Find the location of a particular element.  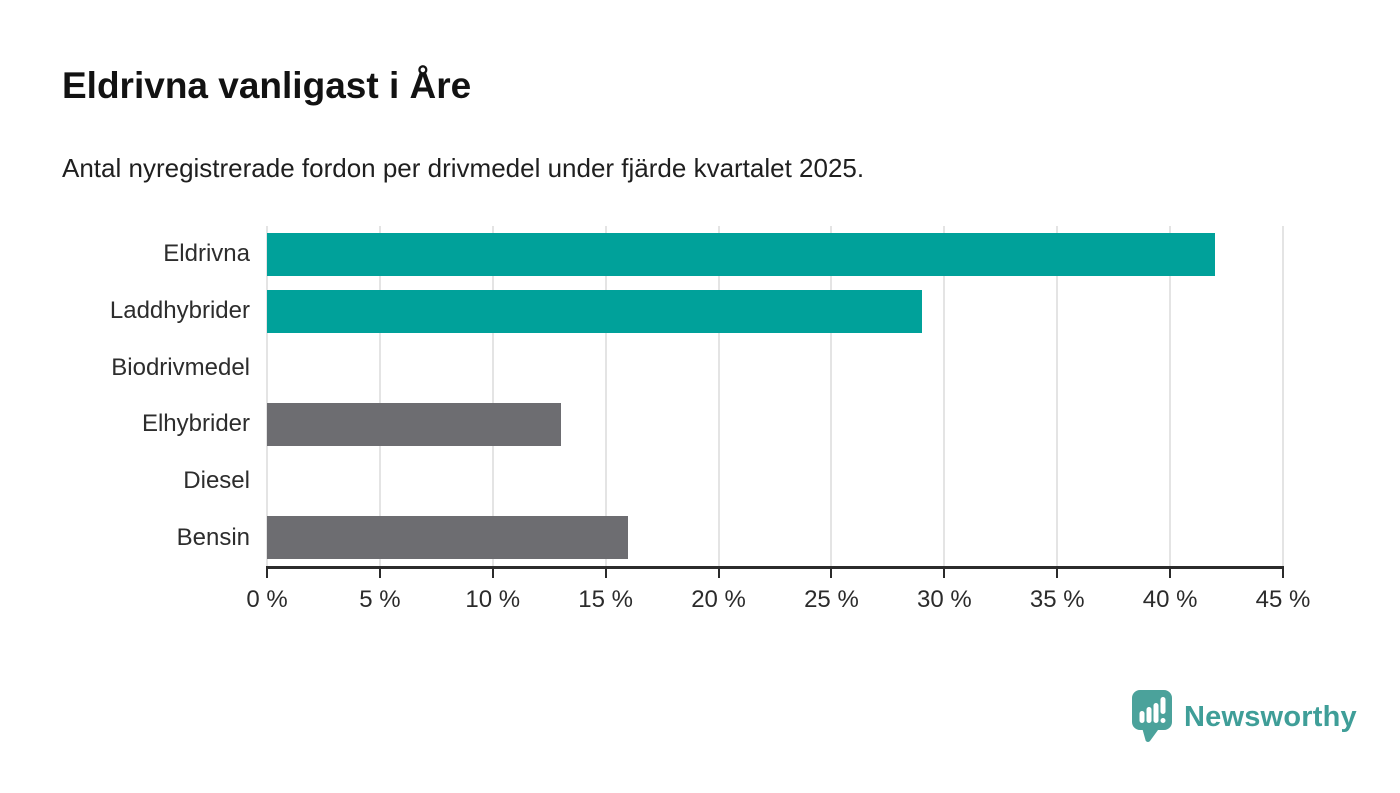

gridline-10-percent is located at coordinates (492, 396).